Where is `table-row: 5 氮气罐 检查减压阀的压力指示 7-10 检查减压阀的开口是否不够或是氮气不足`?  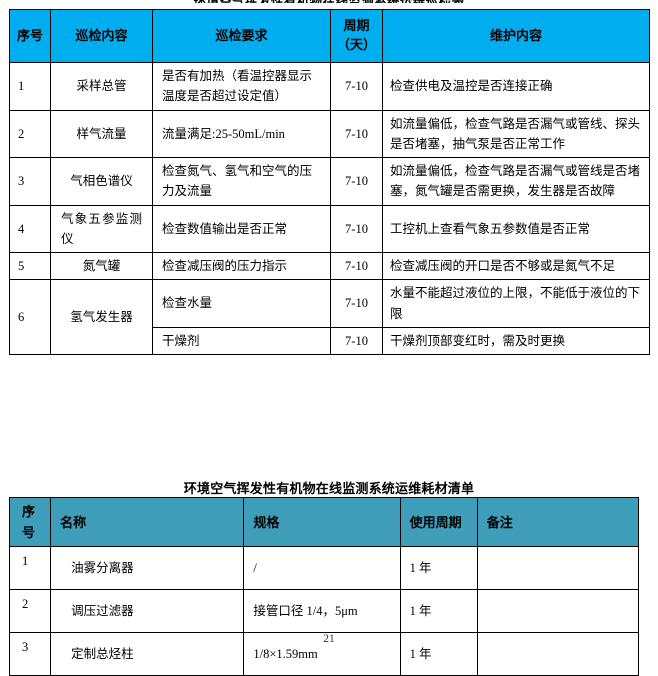
table-row: 5 氮气罐 检查减压阀的压力指示 7-10 检查减压阀的开口是否不够或是氮气不足 is located at coordinates (329, 266).